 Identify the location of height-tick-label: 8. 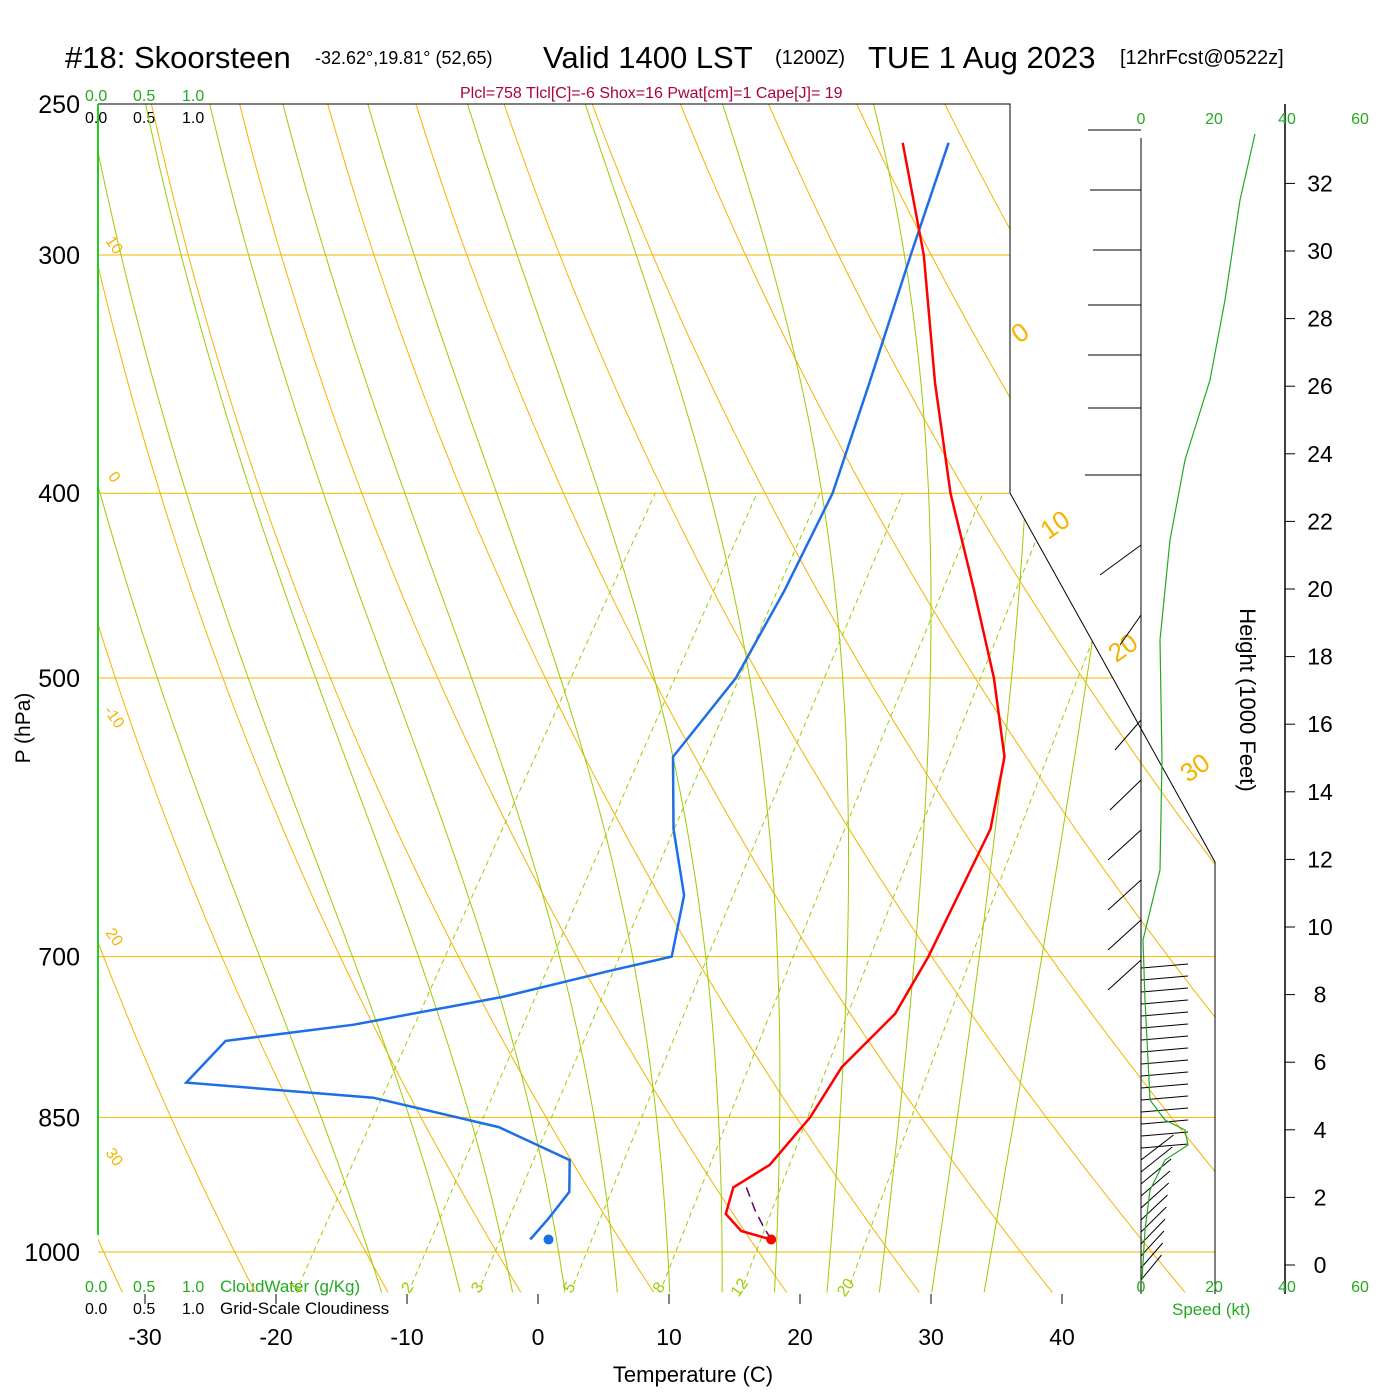
(1320, 995).